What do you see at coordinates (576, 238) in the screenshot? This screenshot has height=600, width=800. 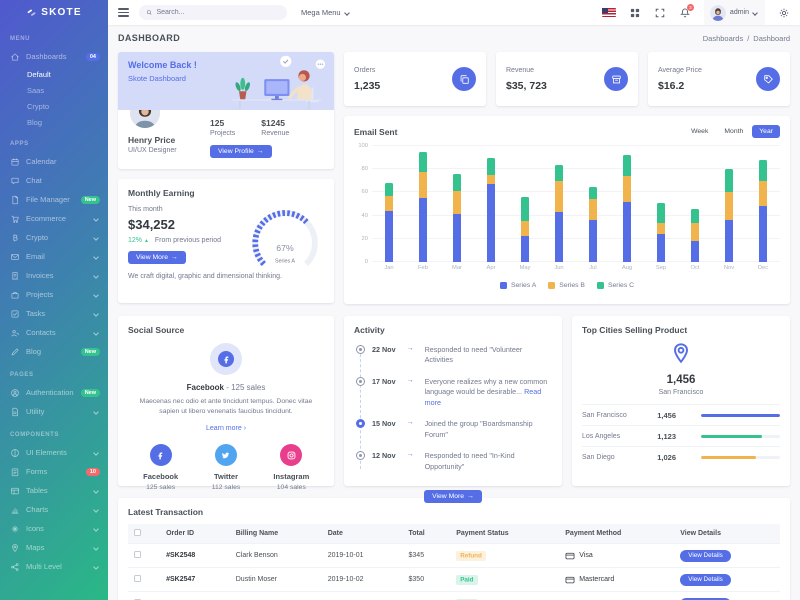 I see `gridline` at bounding box center [576, 238].